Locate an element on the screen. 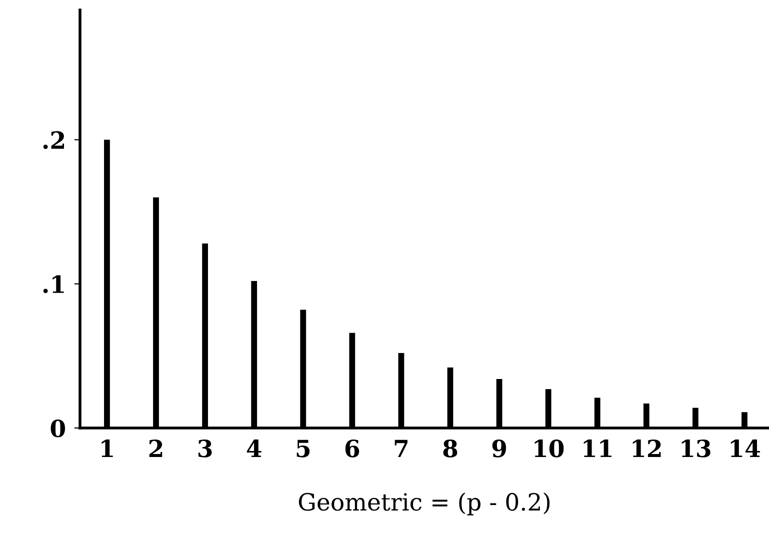 The image size is (769, 544). y-tick-label: .1 is located at coordinates (53, 284).